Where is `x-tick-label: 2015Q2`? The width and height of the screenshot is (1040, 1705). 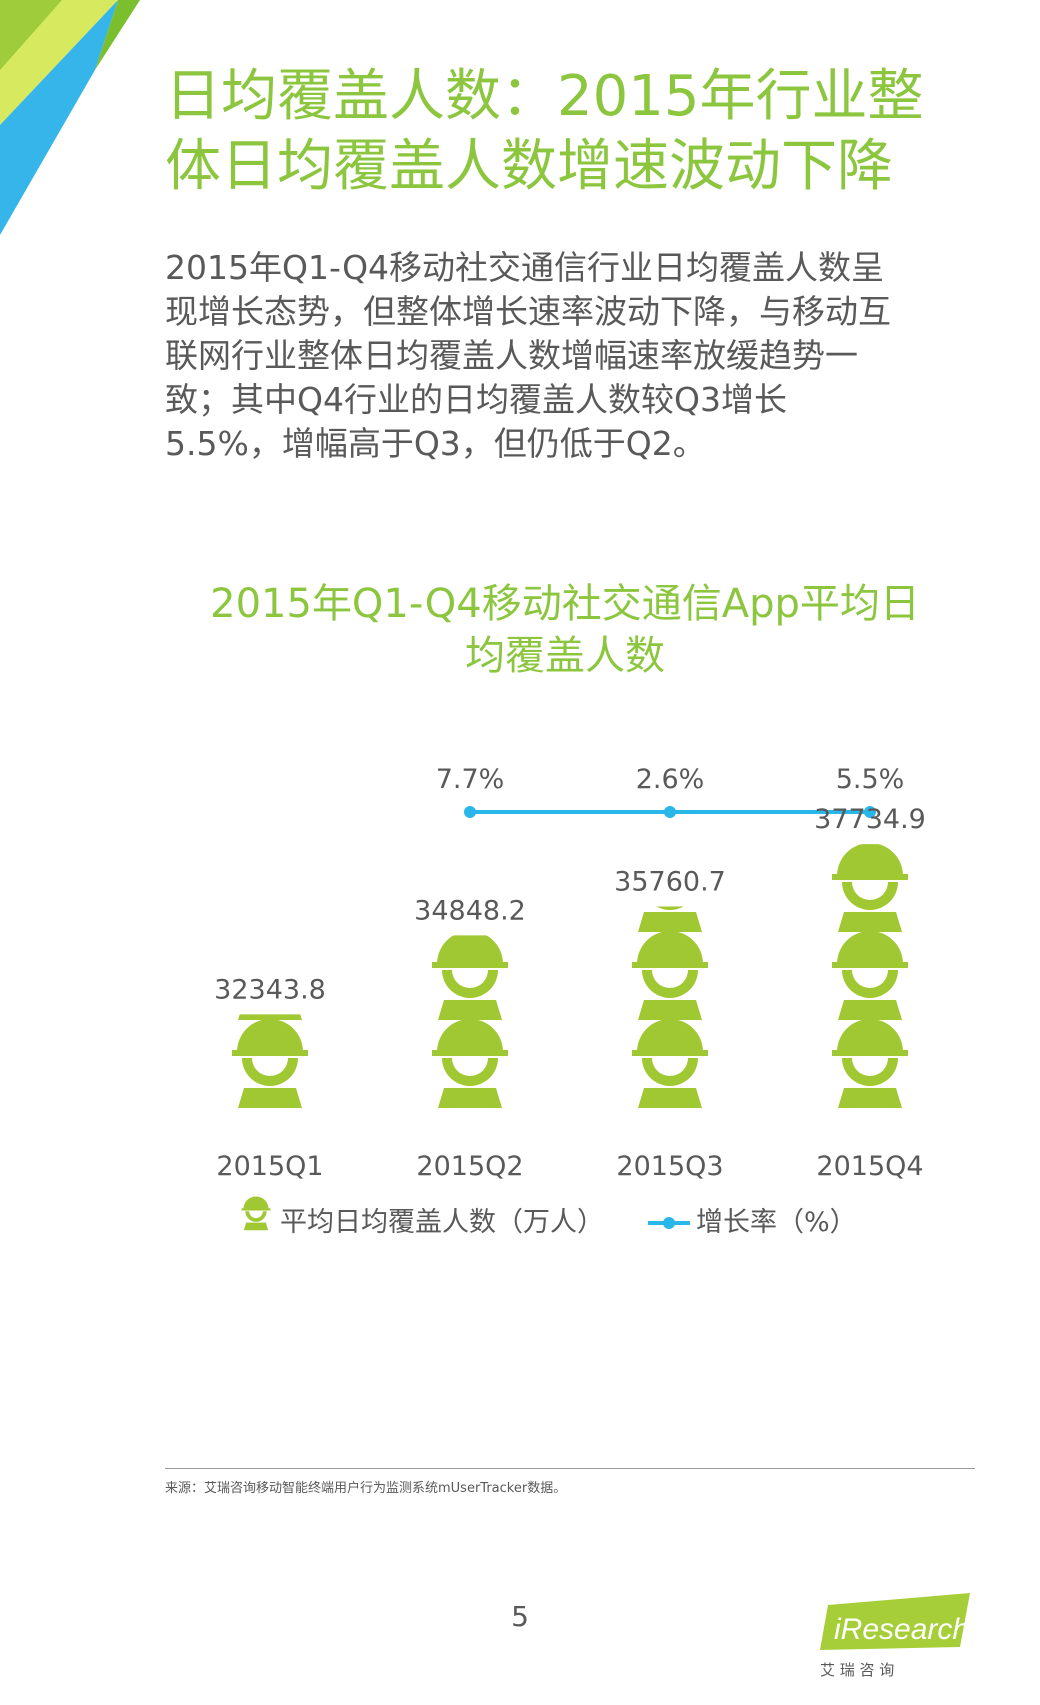
x-tick-label: 2015Q2 is located at coordinates (469, 1166).